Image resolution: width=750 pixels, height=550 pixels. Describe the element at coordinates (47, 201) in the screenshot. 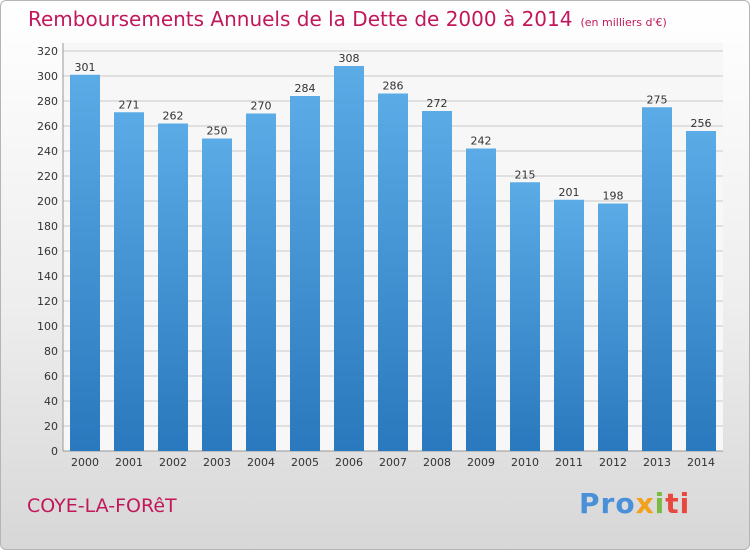

I see `y-tick-label: 200` at that location.